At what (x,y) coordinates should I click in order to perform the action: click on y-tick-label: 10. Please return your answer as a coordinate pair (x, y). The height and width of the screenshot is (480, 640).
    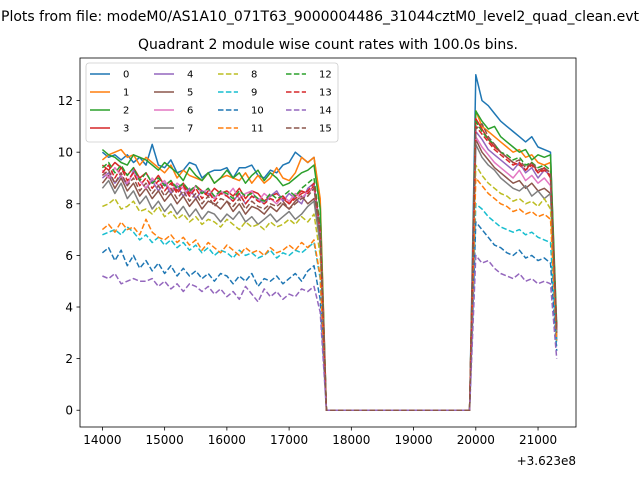
    Looking at the image, I should click on (65, 153).